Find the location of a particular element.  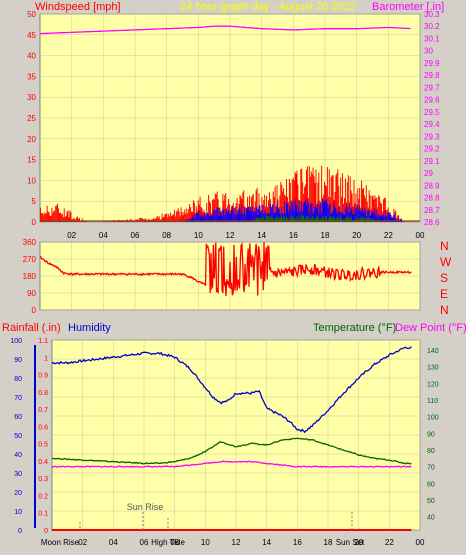

direction-tick-label: 360 is located at coordinates (30, 242).